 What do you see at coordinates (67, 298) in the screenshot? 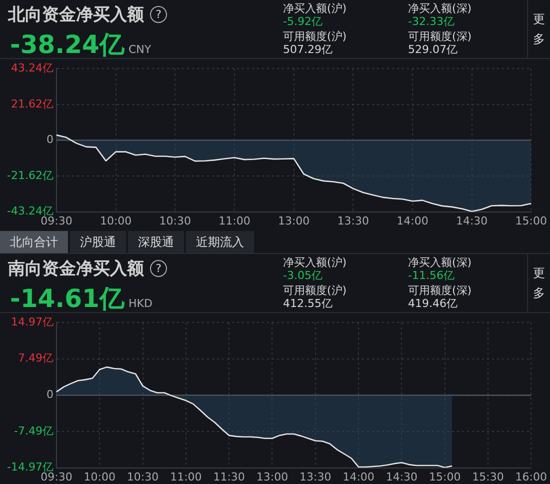
I see `chart-subtitle: -14.61亿` at bounding box center [67, 298].